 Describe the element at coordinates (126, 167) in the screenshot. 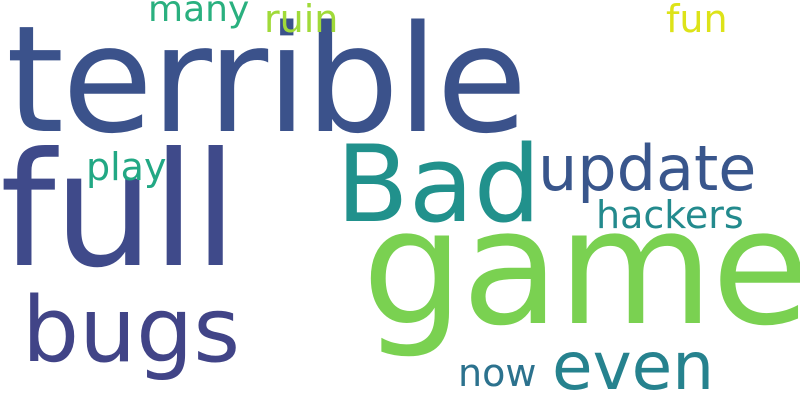

I see `word-play: play` at that location.